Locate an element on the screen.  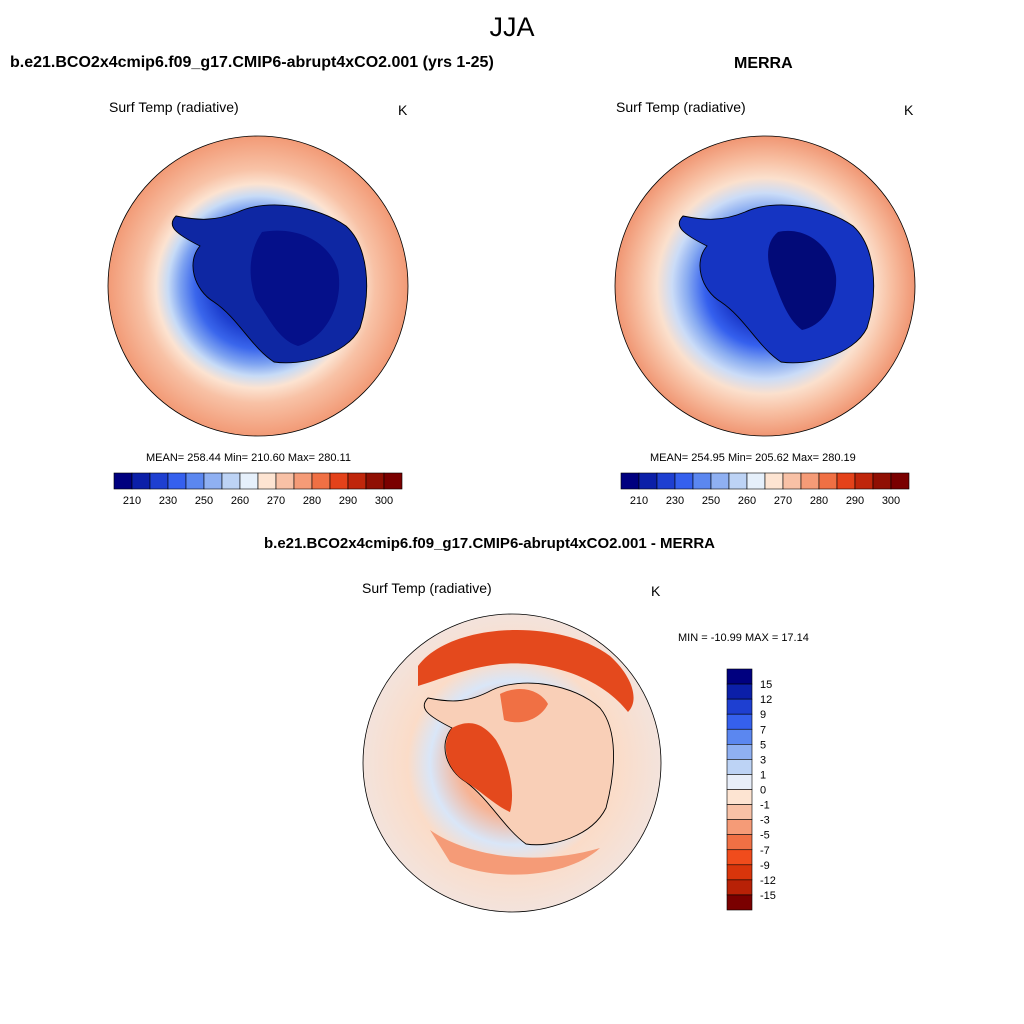
panel3-units: K is located at coordinates (656, 591).